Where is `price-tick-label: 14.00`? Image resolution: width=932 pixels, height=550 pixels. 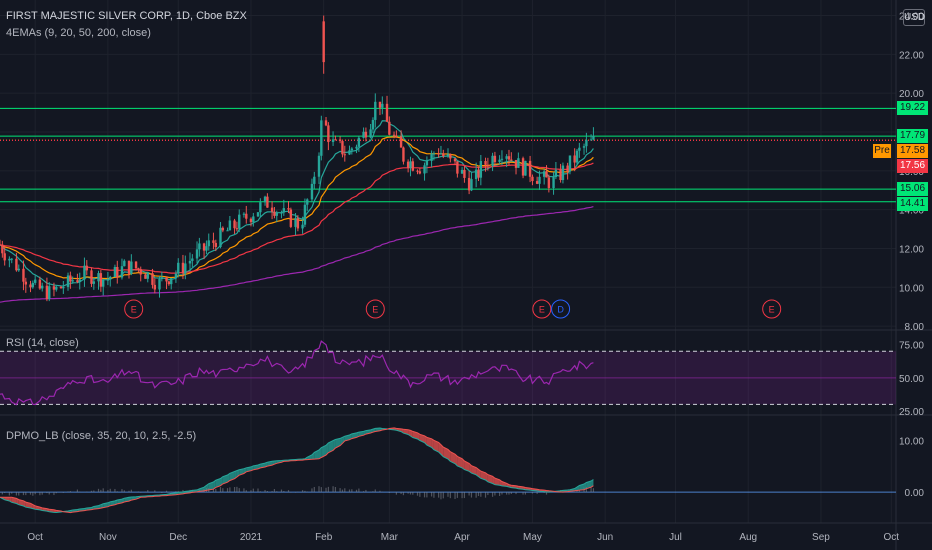
price-tick-label: 14.00 is located at coordinates (911, 211).